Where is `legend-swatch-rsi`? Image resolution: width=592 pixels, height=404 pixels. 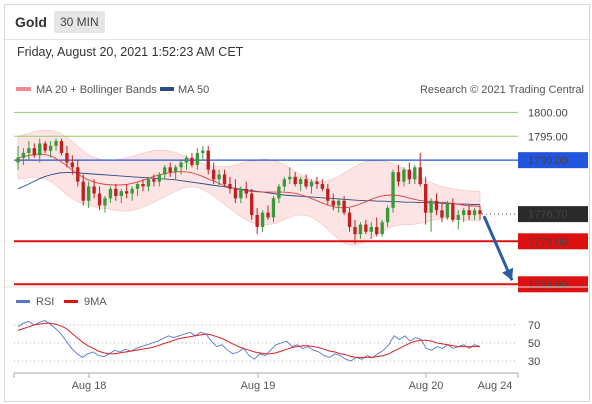 legend-swatch-rsi is located at coordinates (23, 301).